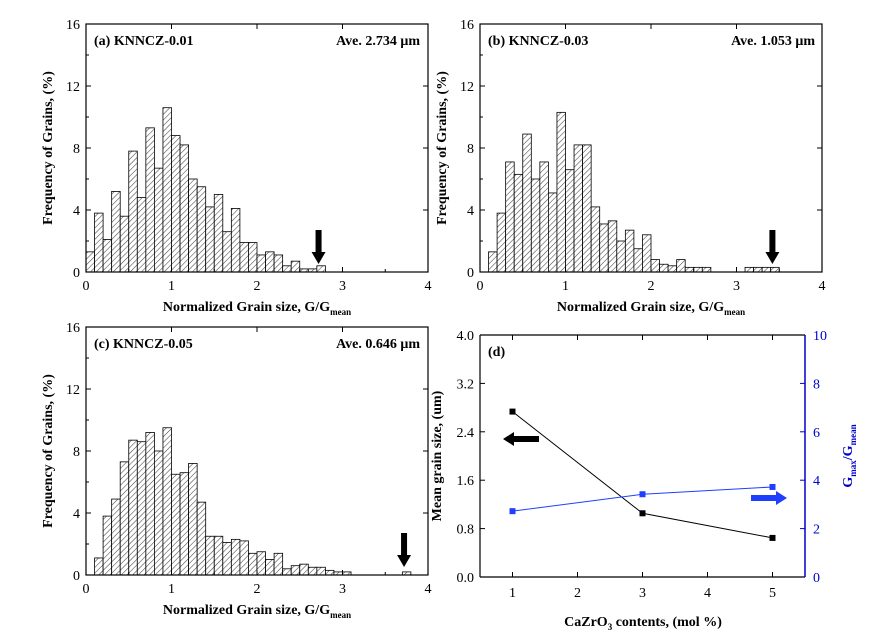  What do you see at coordinates (466, 433) in the screenshot?
I see `y-left-tick-label: 2.4` at bounding box center [466, 433].